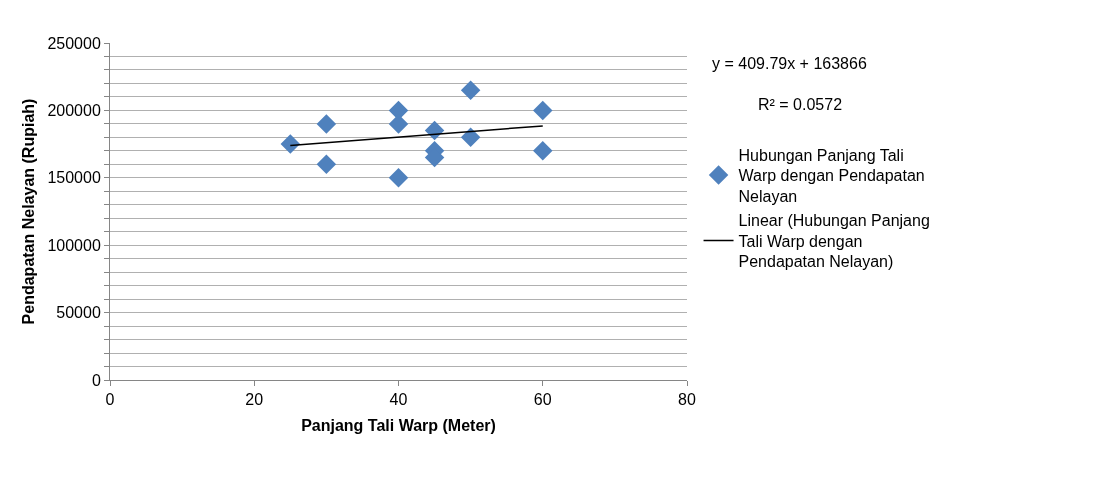 This screenshot has height=496, width=1097. Describe the element at coordinates (74, 43) in the screenshot. I see `y-tick-label: 250000` at that location.